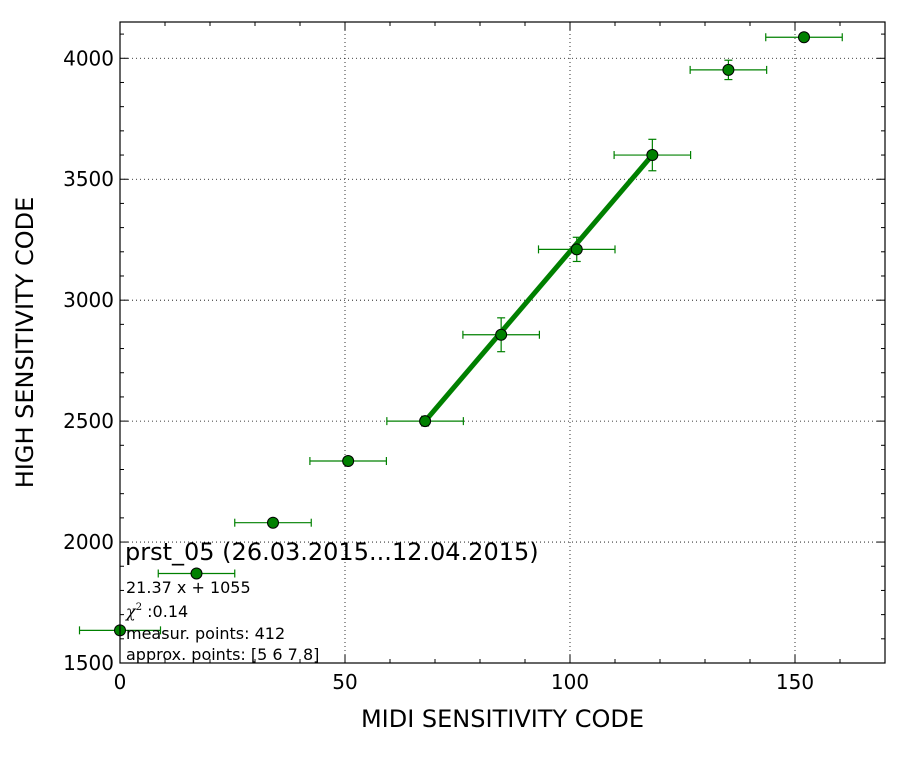 The height and width of the screenshot is (762, 912). Describe the element at coordinates (795, 682) in the screenshot. I see `x-tick-label: 150` at that location.